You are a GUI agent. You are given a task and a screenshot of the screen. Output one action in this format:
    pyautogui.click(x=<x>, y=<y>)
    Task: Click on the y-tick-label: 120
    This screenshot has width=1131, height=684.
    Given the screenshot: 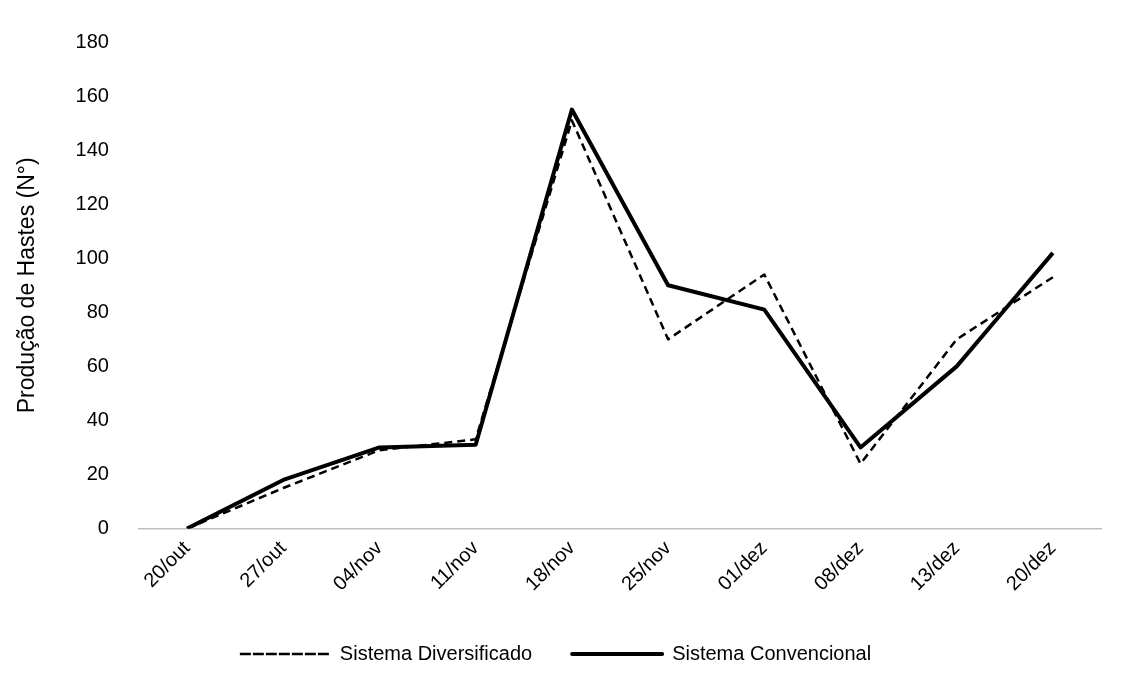 What is the action you would take?
    pyautogui.click(x=92, y=202)
    